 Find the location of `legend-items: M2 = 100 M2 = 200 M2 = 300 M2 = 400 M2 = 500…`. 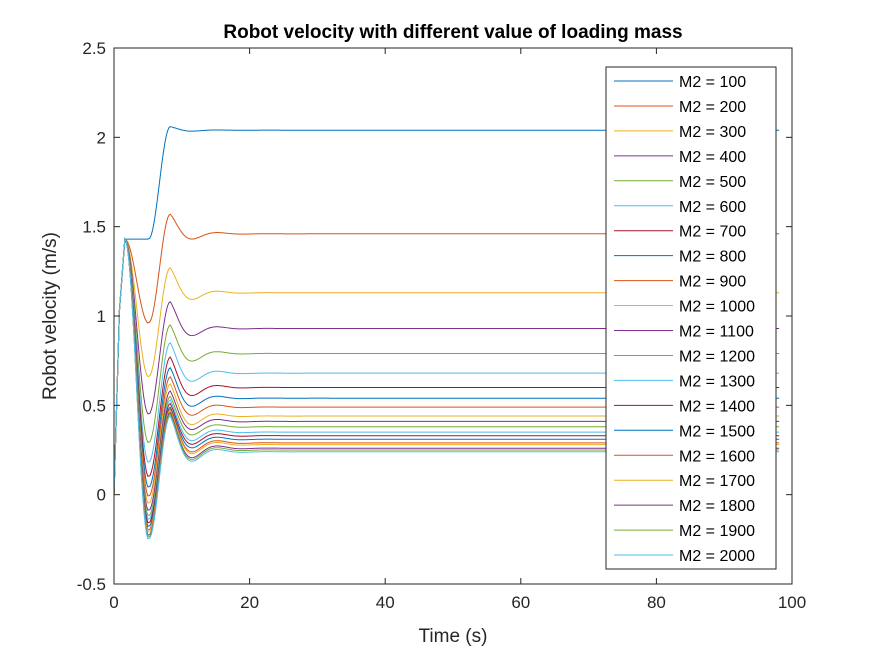

legend-items: M2 = 100 M2 = 200 M2 = 300 M2 = 400 M2 = 500… is located at coordinates (684, 319).